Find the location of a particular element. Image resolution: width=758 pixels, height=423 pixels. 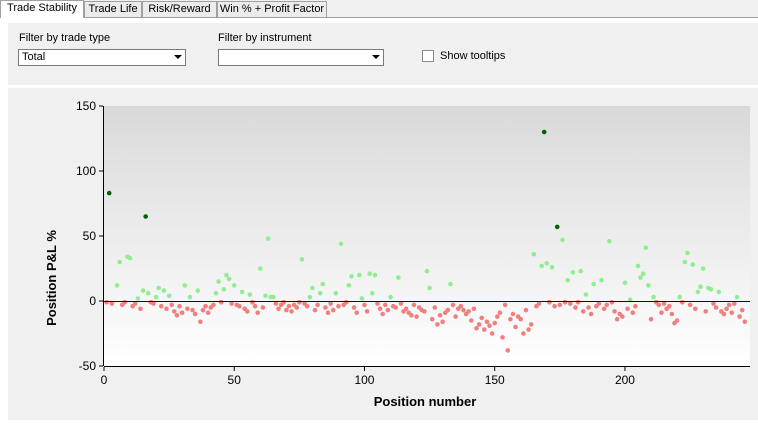

x-tick-label: 50 is located at coordinates (235, 380).